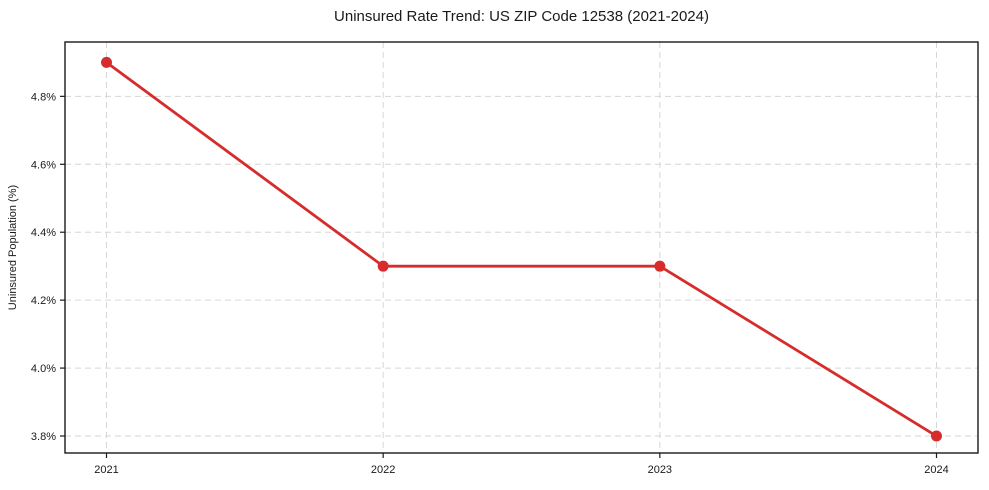 The image size is (989, 490). What do you see at coordinates (43, 369) in the screenshot?
I see `y-tick-label: 4.0%` at bounding box center [43, 369].